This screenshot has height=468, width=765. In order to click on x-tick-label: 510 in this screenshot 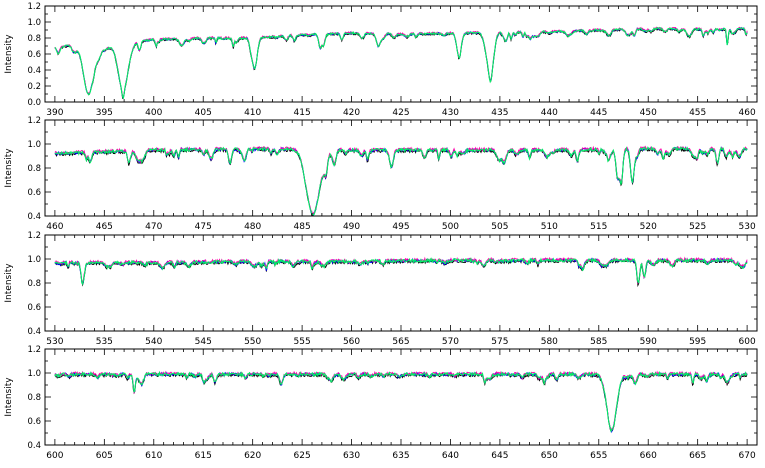, I will do `click(549, 227)`.